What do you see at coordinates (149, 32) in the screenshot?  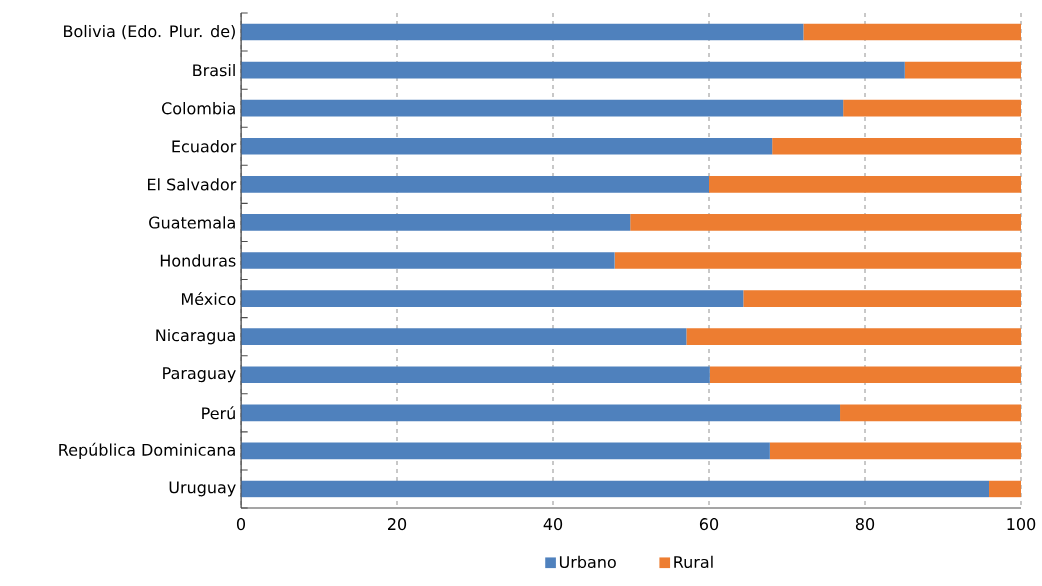 I see `y-tick-label: Bolivia (Edo. Plur. de)` at bounding box center [149, 32].